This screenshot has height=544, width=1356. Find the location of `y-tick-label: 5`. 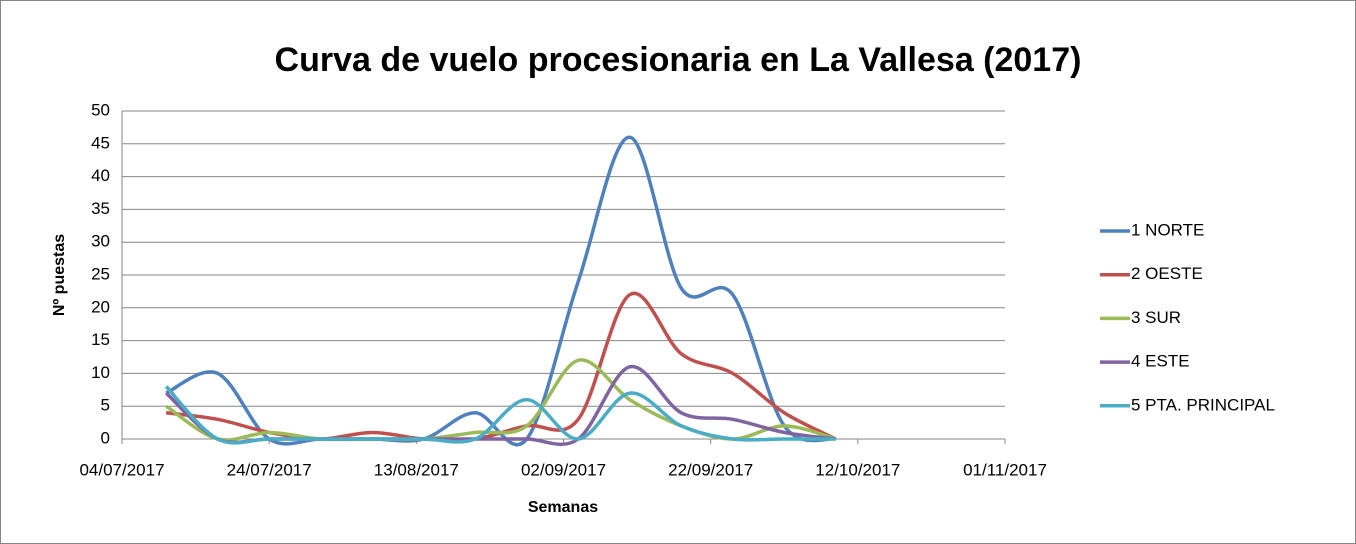

y-tick-label: 5 is located at coordinates (105, 405).